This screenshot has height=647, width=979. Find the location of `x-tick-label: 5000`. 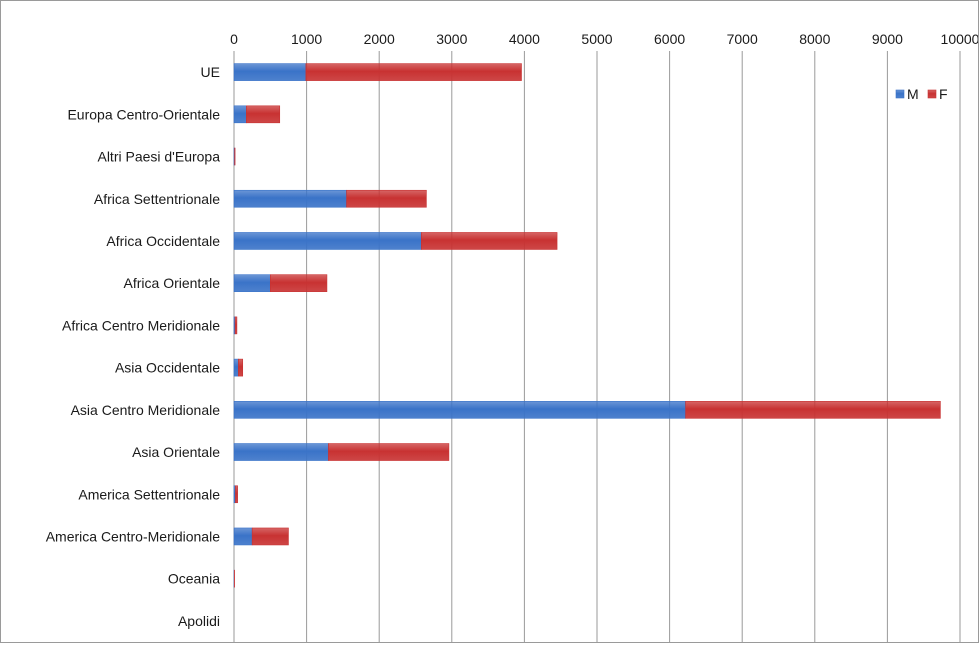

x-tick-label: 5000 is located at coordinates (596, 39).